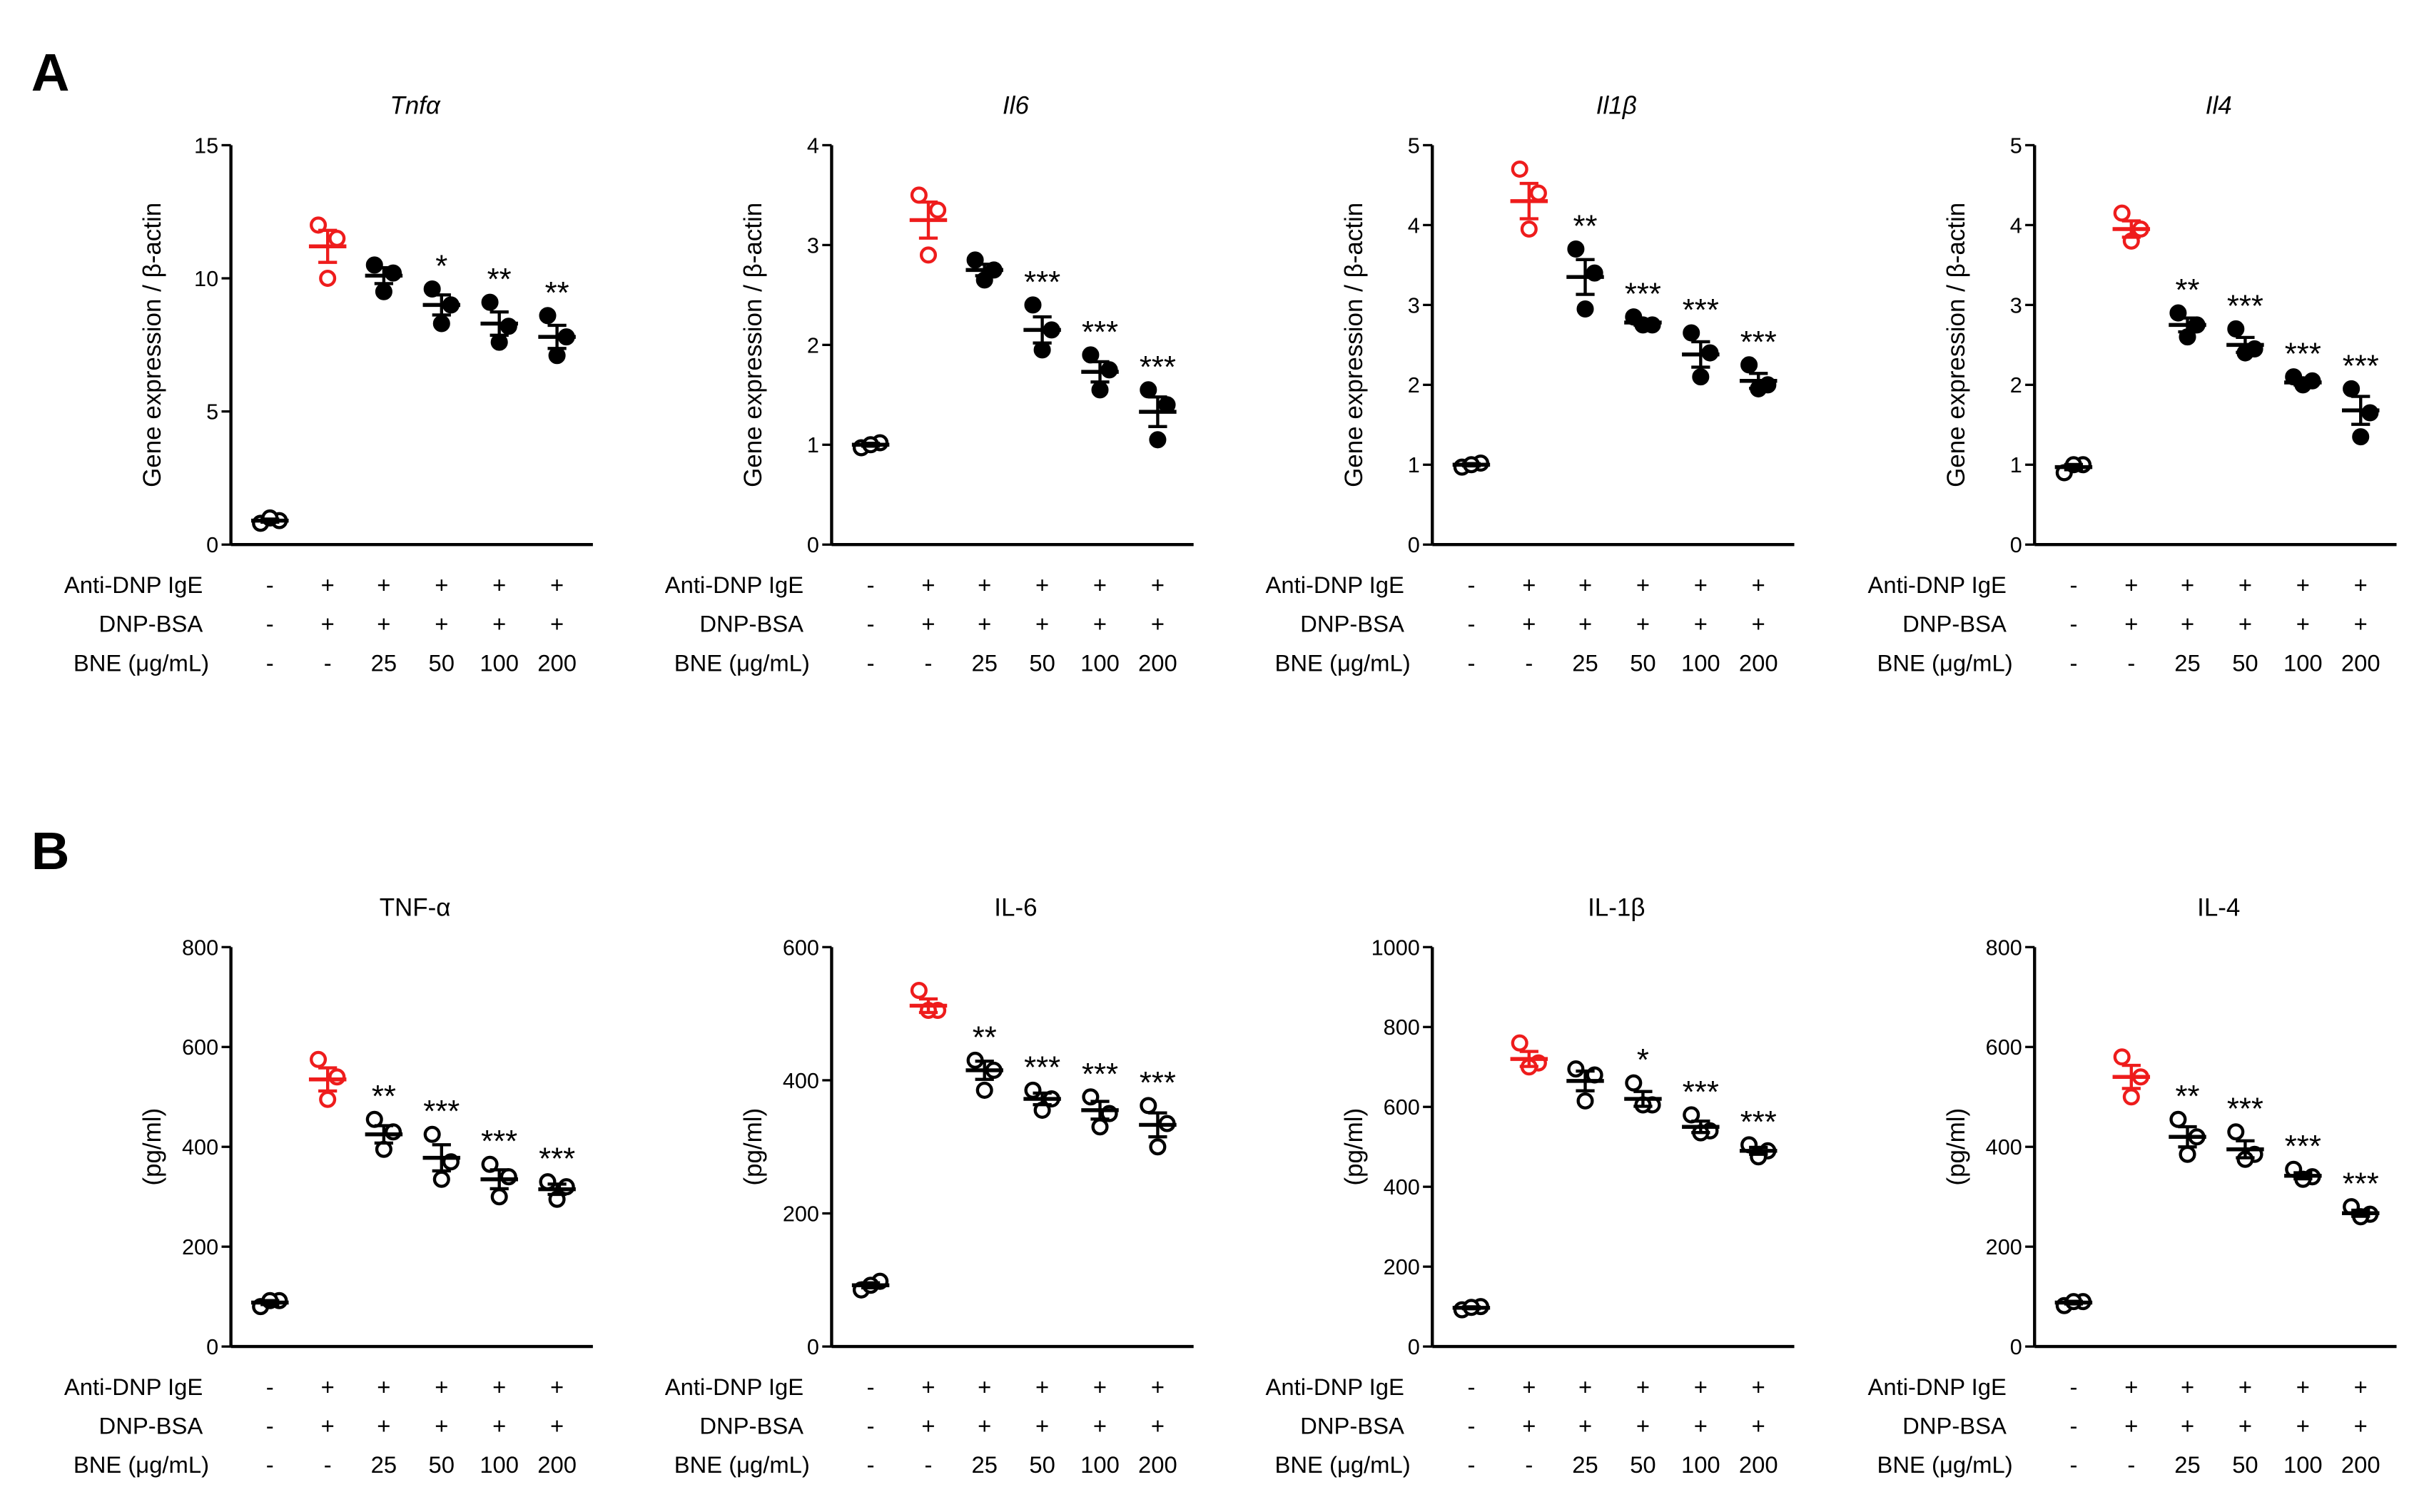 The image size is (2434, 1512). What do you see at coordinates (141, 1465) in the screenshot?
I see `condition-row-label: BNE (μg/mL)` at bounding box center [141, 1465].